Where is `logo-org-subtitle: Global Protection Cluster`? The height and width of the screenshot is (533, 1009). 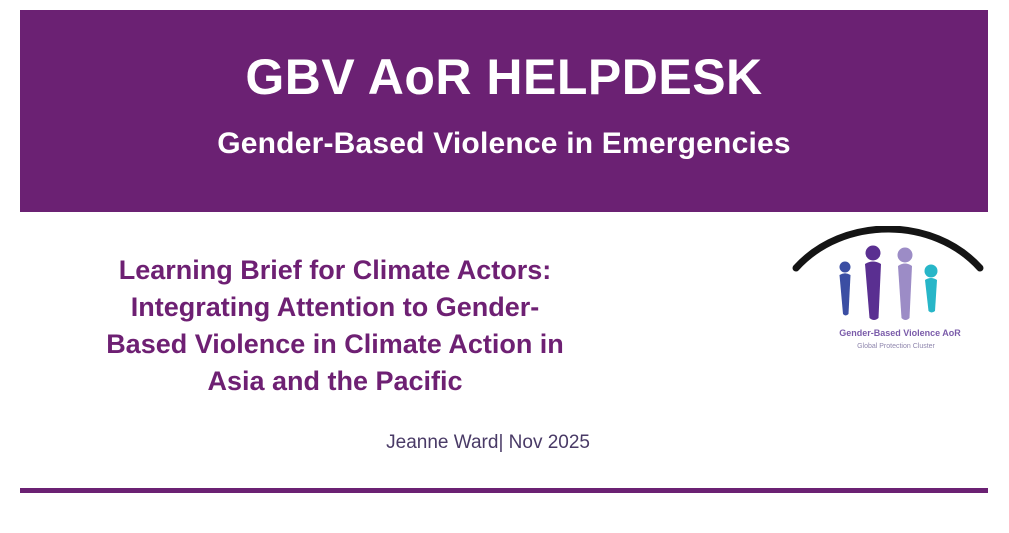 logo-org-subtitle: Global Protection Cluster is located at coordinates (896, 346).